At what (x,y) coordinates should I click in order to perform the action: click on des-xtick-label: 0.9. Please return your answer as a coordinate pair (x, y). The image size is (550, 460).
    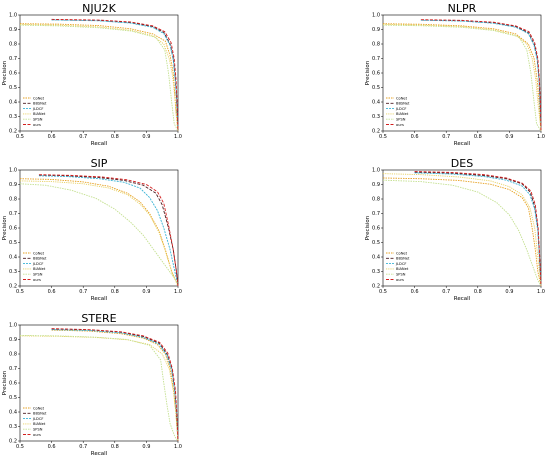
    Looking at the image, I should click on (509, 292).